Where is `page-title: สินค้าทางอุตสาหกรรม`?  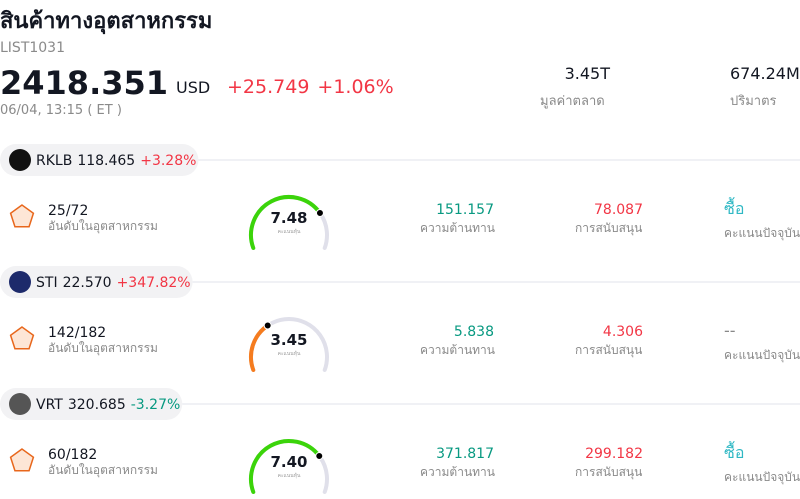 page-title: สินค้าทางอุตสาหกรรม is located at coordinates (106, 22).